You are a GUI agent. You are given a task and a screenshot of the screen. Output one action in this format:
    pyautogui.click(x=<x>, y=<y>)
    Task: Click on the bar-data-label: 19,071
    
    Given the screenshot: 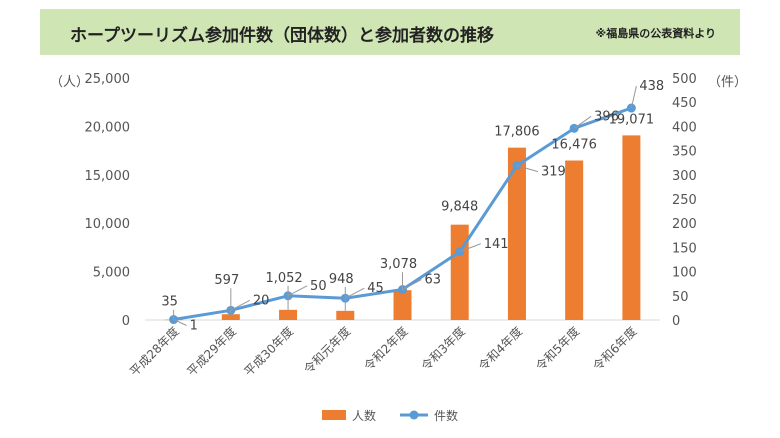 What is the action you would take?
    pyautogui.click(x=632, y=119)
    